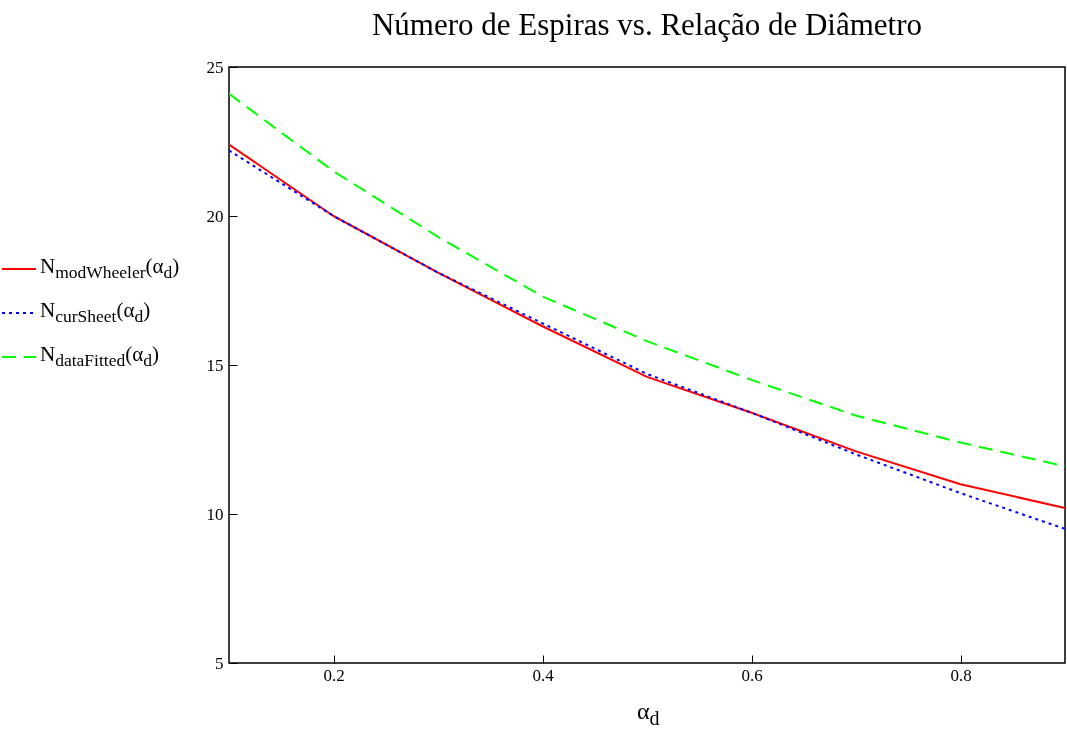 This screenshot has height=739, width=1067. What do you see at coordinates (215, 67) in the screenshot?
I see `y-tick-label: 25` at bounding box center [215, 67].